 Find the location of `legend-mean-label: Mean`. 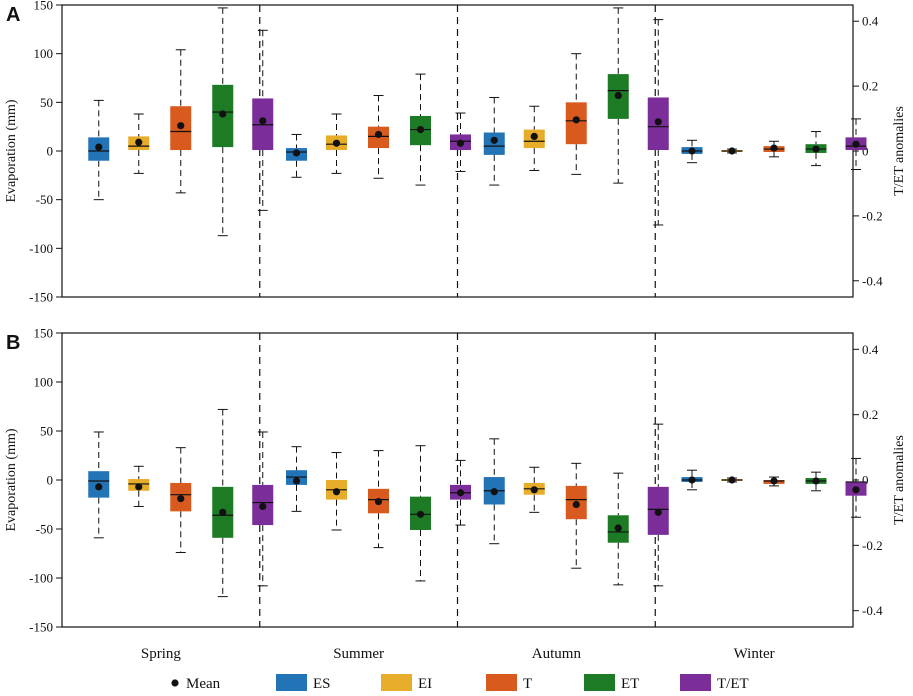

legend-mean-label: Mean is located at coordinates (203, 684).